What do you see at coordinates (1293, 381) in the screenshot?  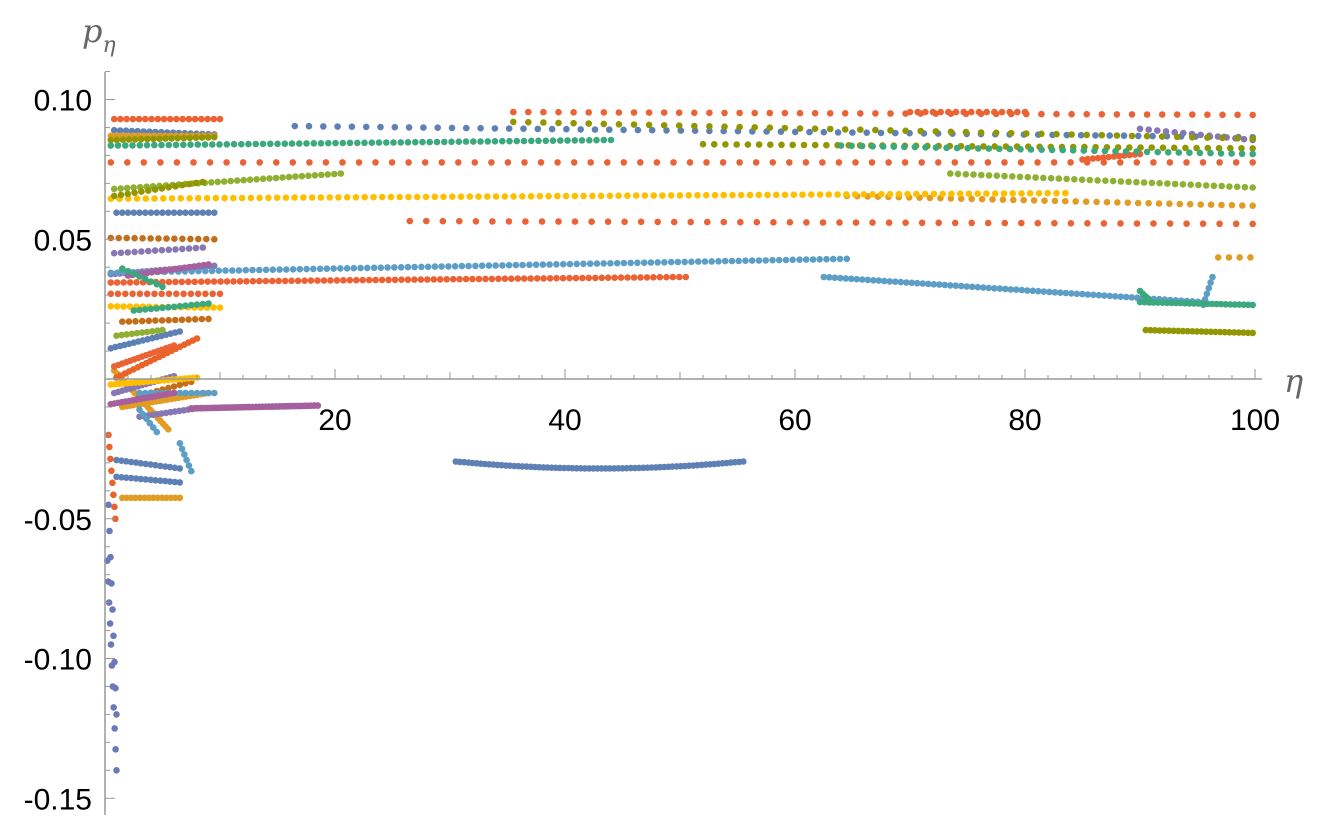 I see `x-axis-title: η` at bounding box center [1293, 381].